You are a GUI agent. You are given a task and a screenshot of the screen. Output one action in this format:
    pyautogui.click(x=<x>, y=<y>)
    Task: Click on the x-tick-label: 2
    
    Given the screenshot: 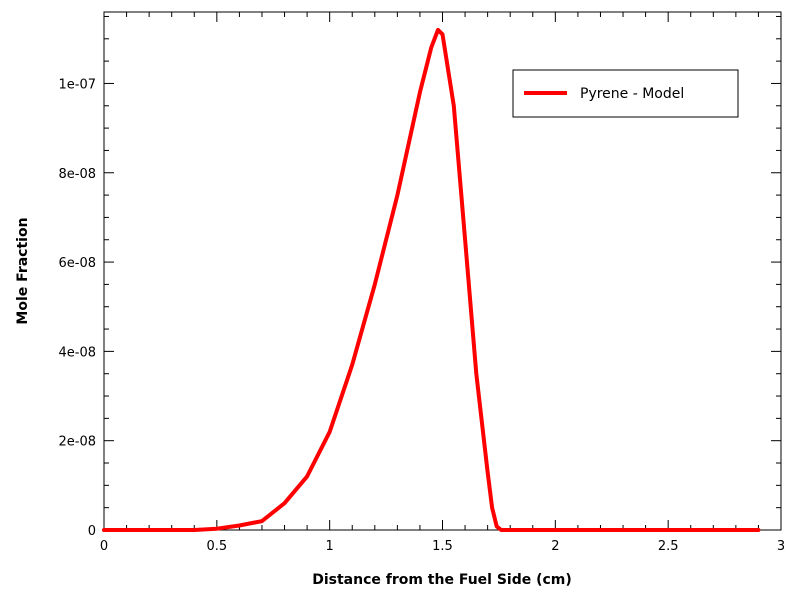 What is the action you would take?
    pyautogui.click(x=555, y=546)
    